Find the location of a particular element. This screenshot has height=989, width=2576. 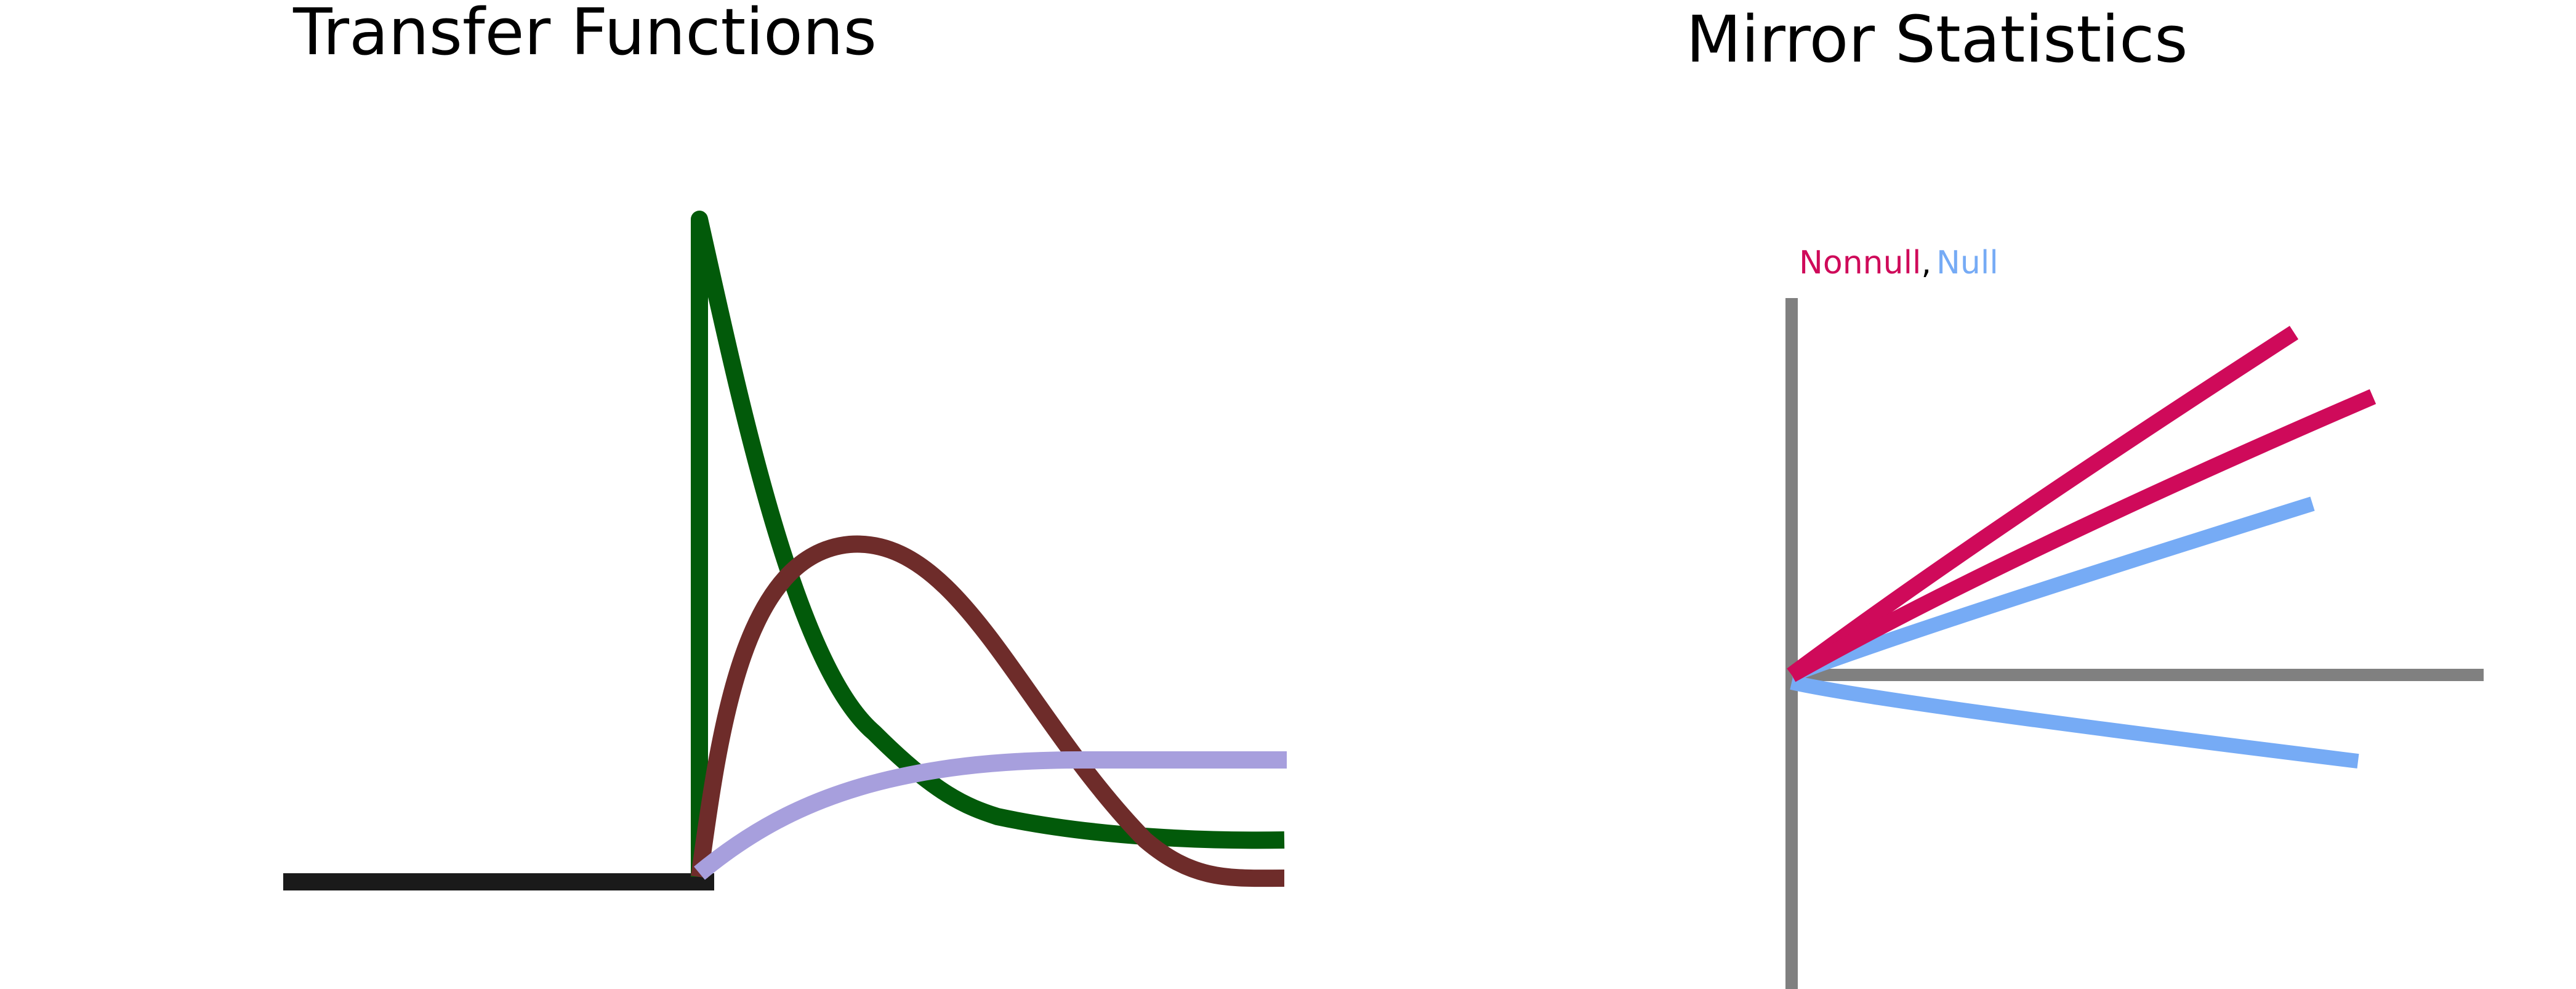

null-line-upper is located at coordinates (2052, 589).